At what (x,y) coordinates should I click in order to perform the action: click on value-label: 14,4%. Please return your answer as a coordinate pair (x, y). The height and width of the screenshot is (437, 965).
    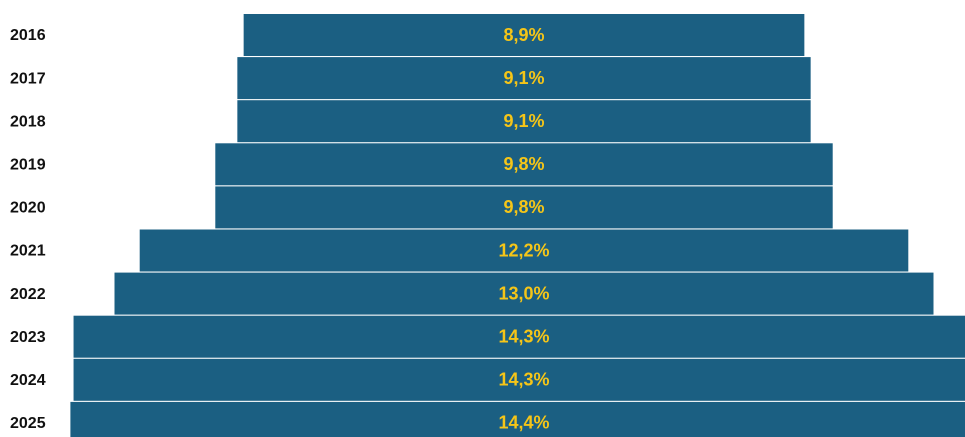
    Looking at the image, I should click on (523, 423).